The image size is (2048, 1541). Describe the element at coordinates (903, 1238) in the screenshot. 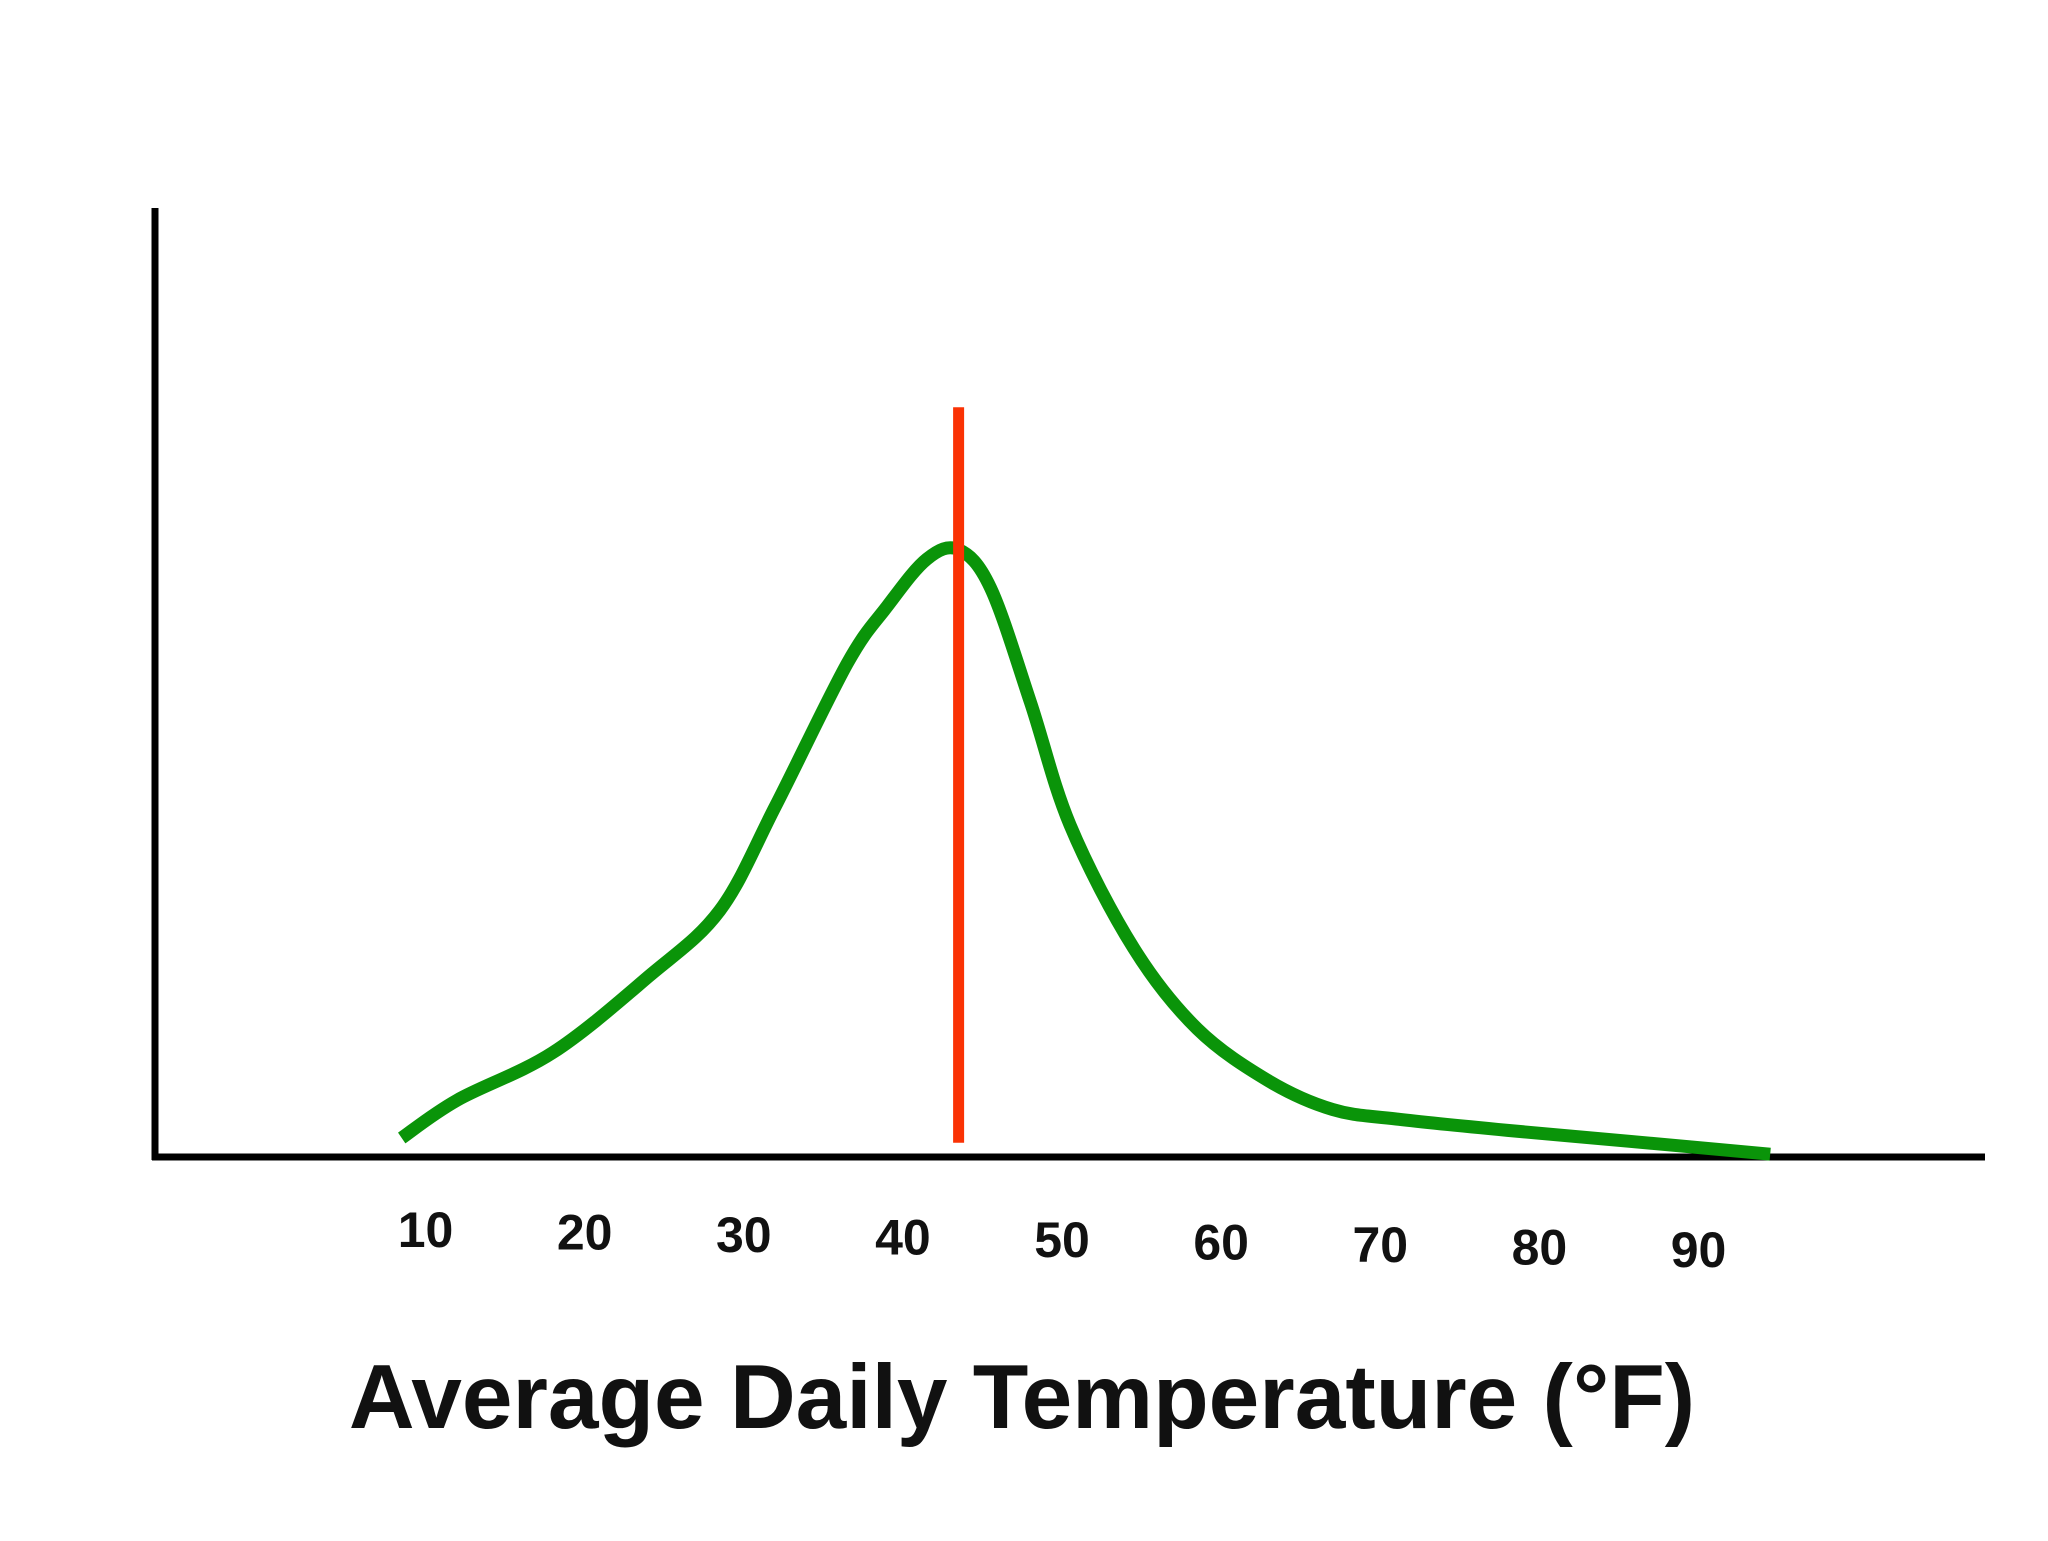

I see `x-tick-label-40: 40` at that location.